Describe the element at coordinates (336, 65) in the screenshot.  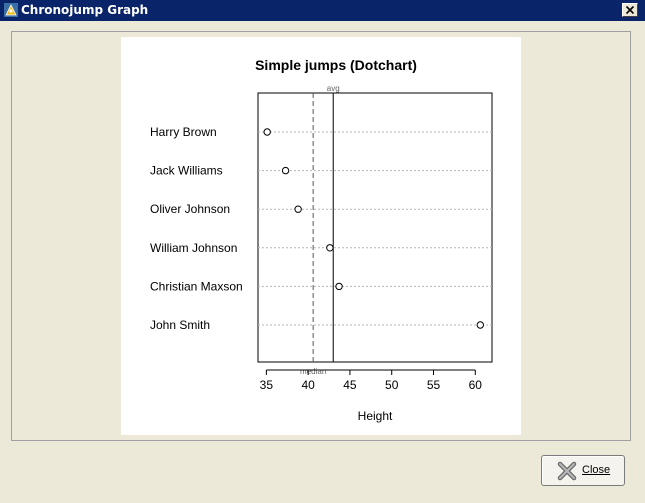
I see `chart-title: Simple jumps (Dotchart)` at that location.